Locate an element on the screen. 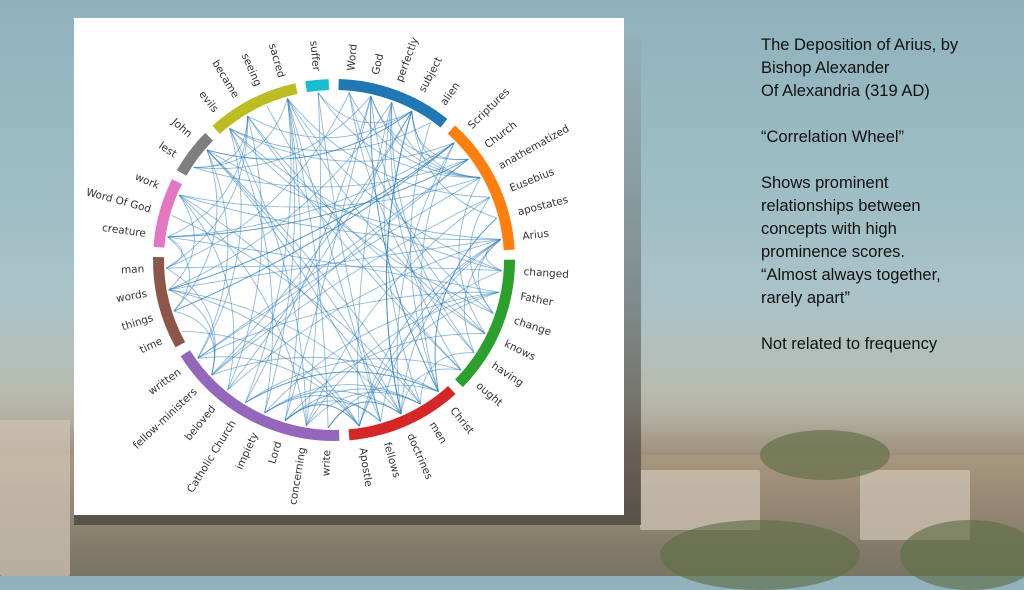  wheel-word-label: man is located at coordinates (133, 269).